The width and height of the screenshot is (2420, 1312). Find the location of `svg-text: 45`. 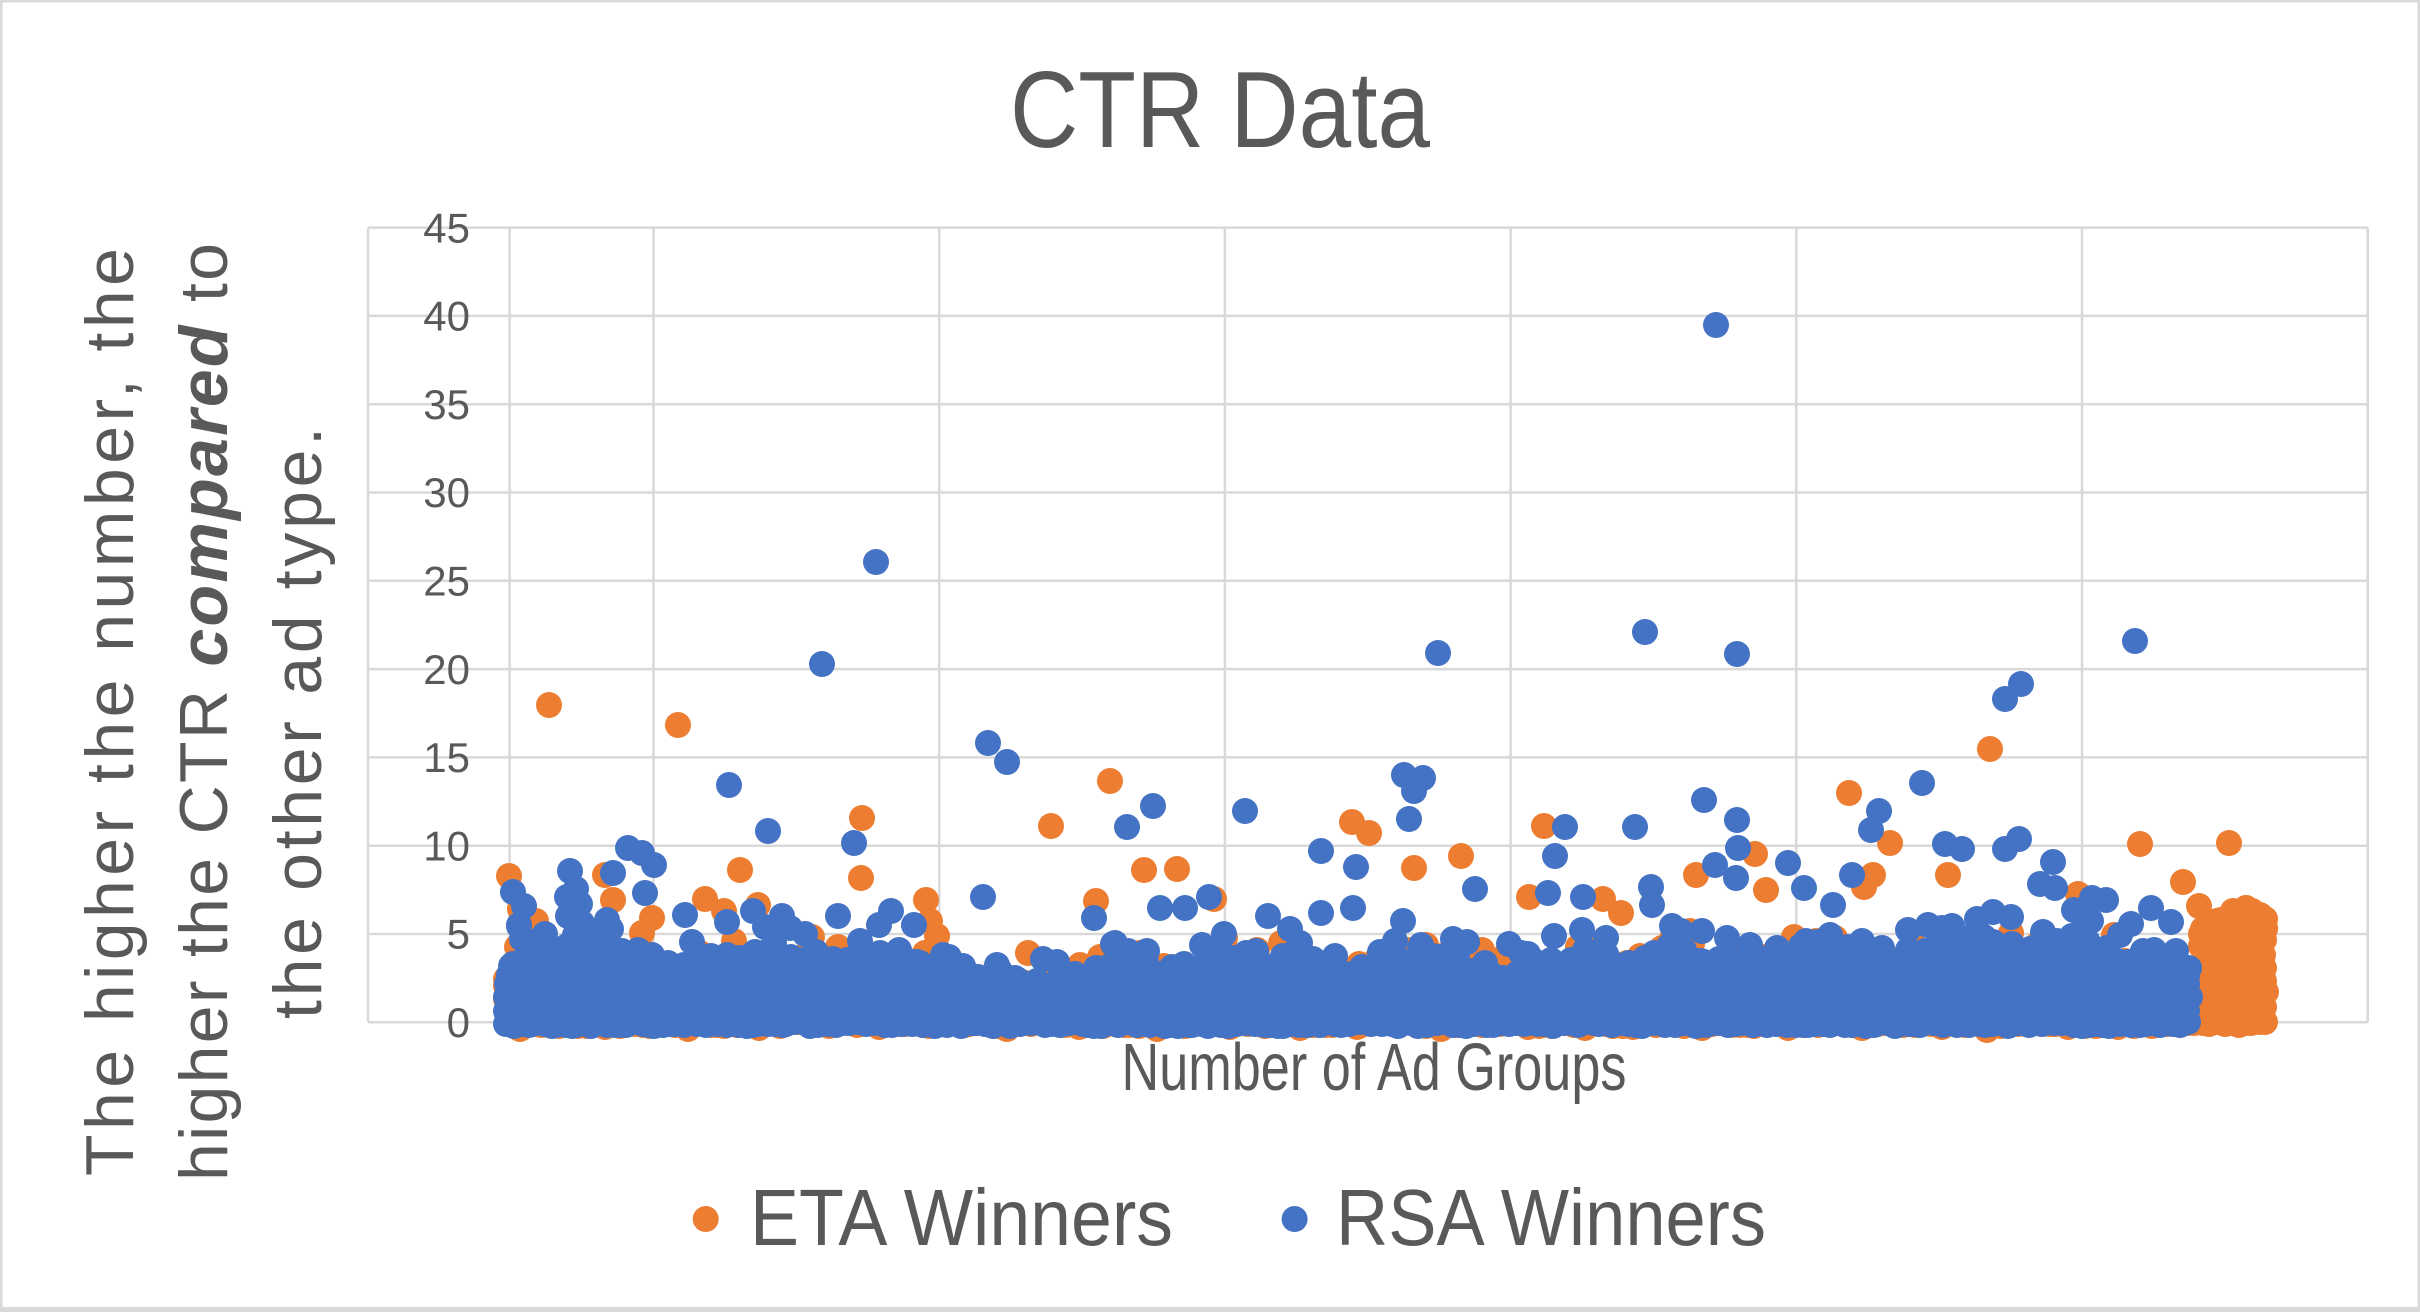

svg-text: 45 is located at coordinates (446, 227).